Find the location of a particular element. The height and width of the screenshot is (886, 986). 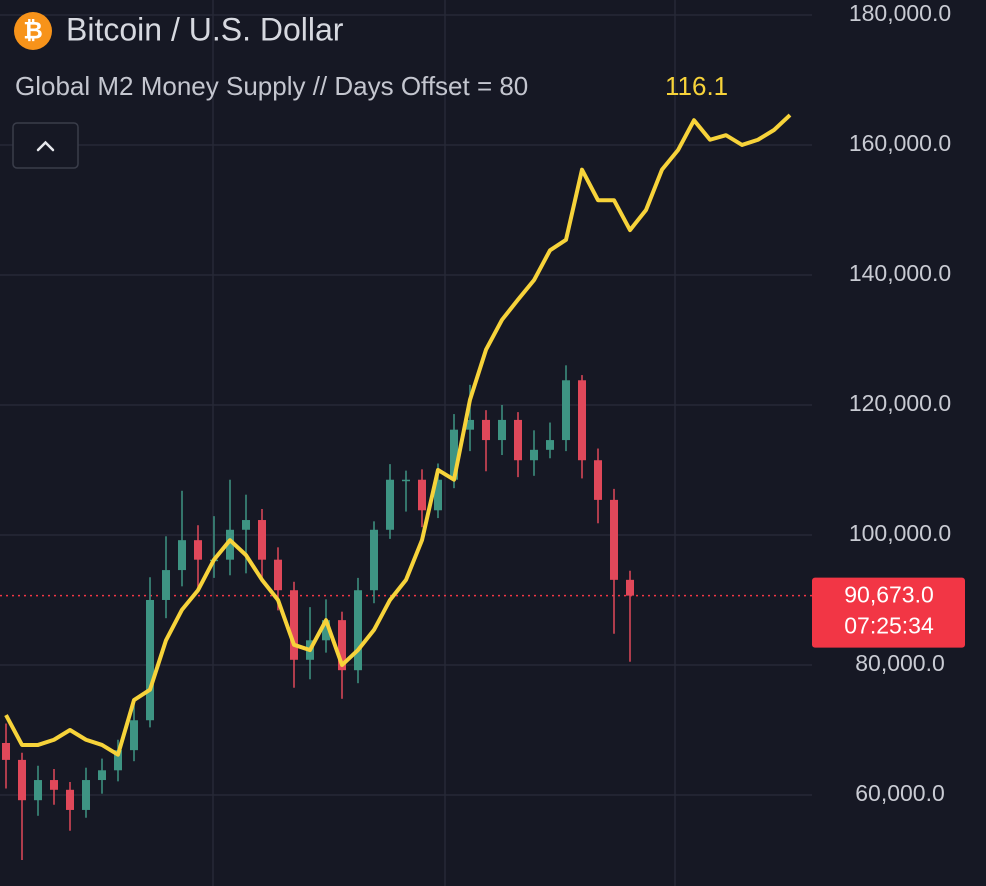

y-tick-label: 60,000.0 is located at coordinates (900, 793).